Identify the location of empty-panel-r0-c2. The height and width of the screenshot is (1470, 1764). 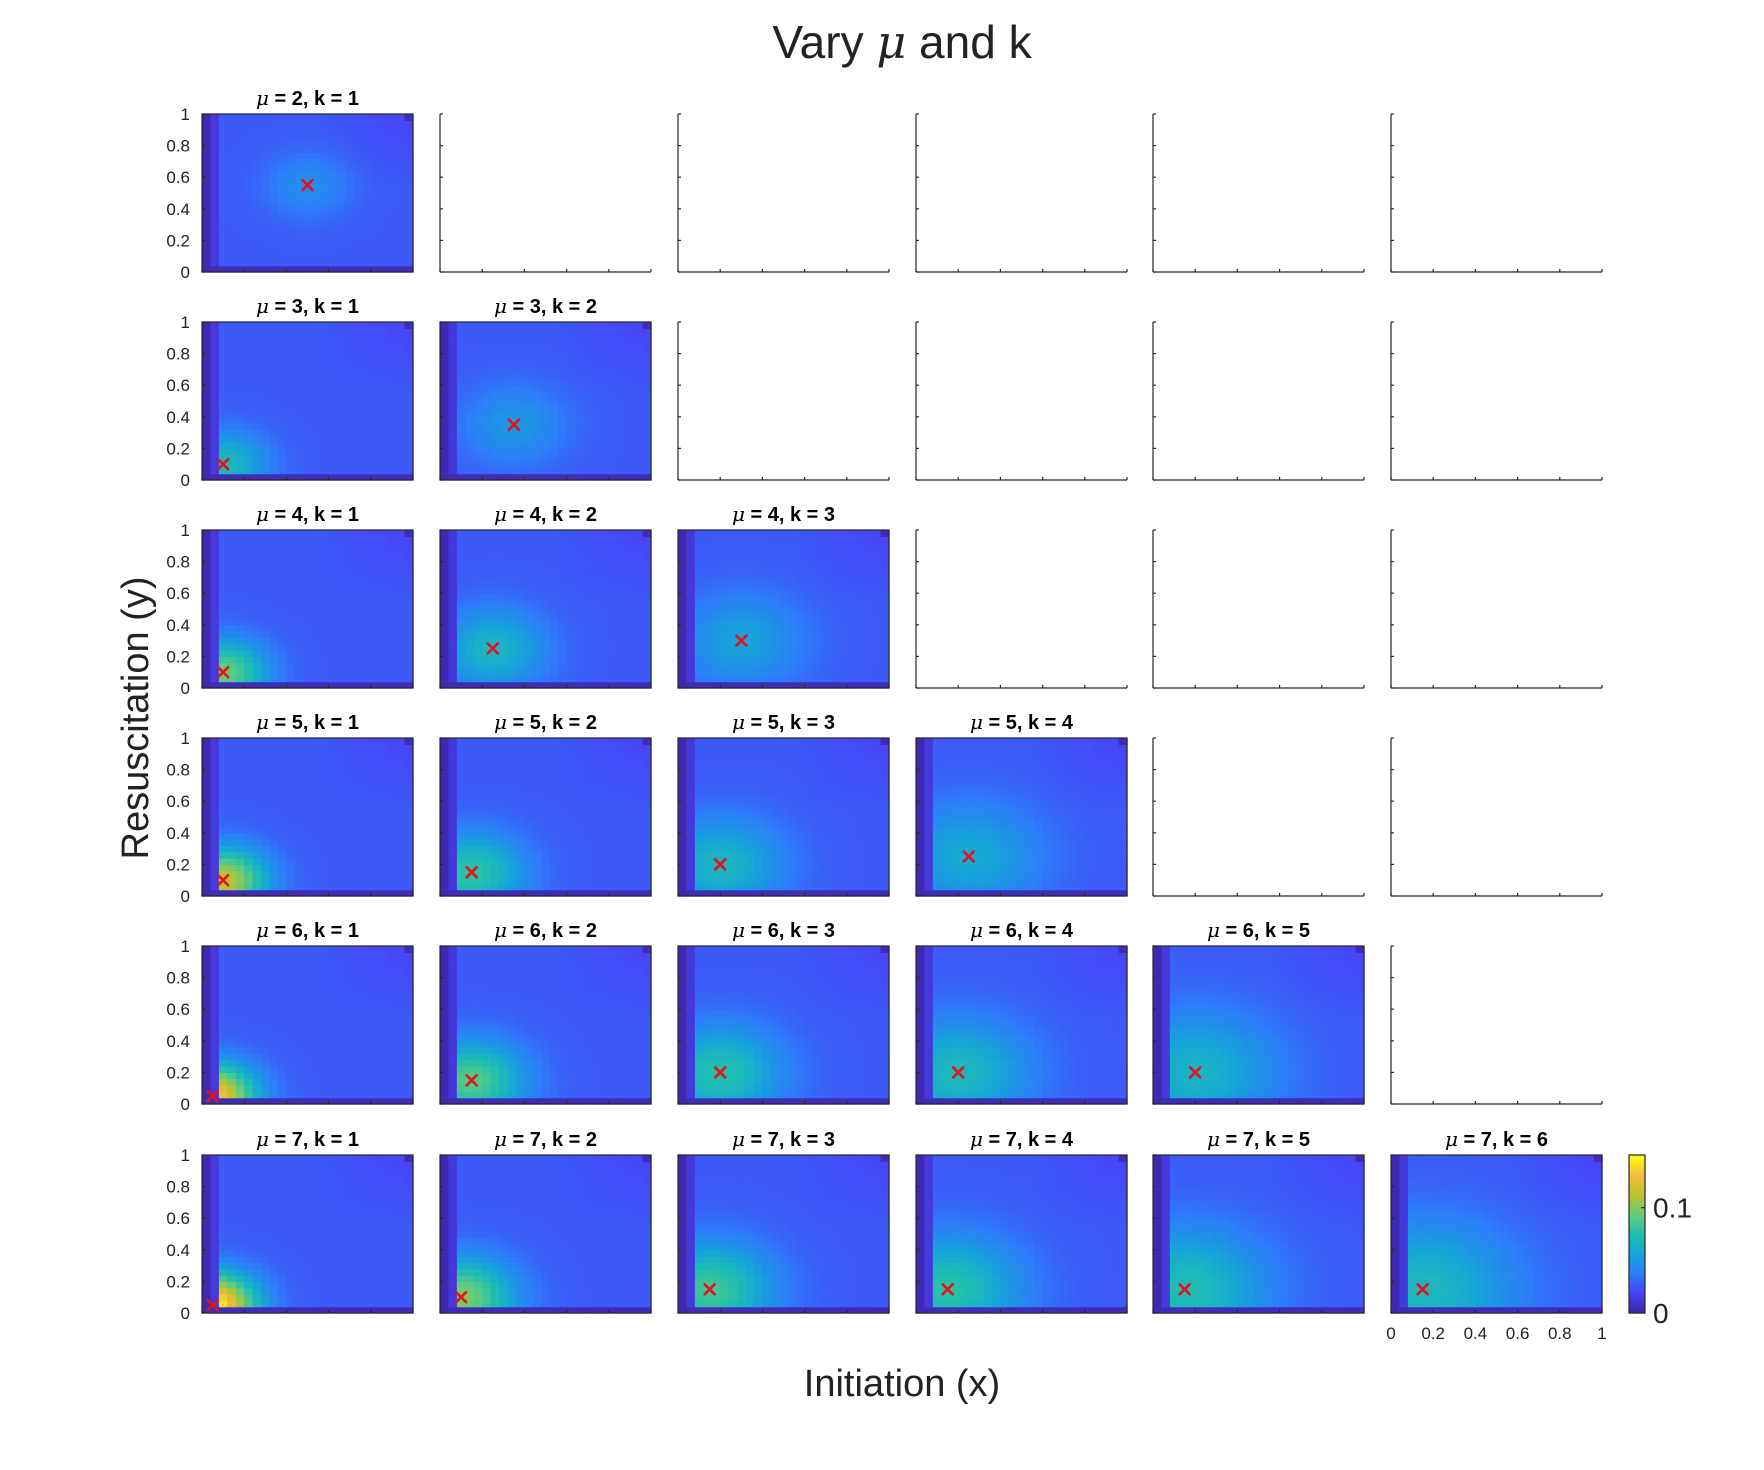
(783, 193).